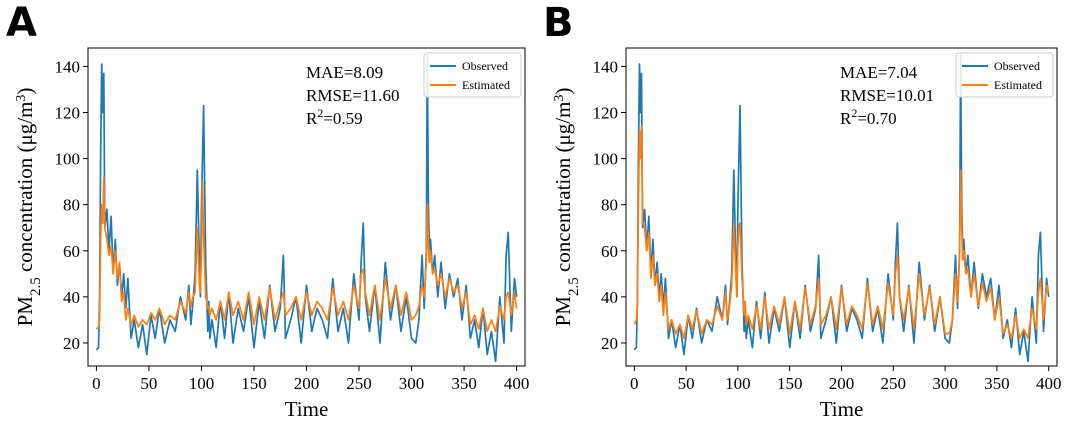  What do you see at coordinates (353, 95) in the screenshot?
I see `stat-rmse: RMSE=11.60` at bounding box center [353, 95].